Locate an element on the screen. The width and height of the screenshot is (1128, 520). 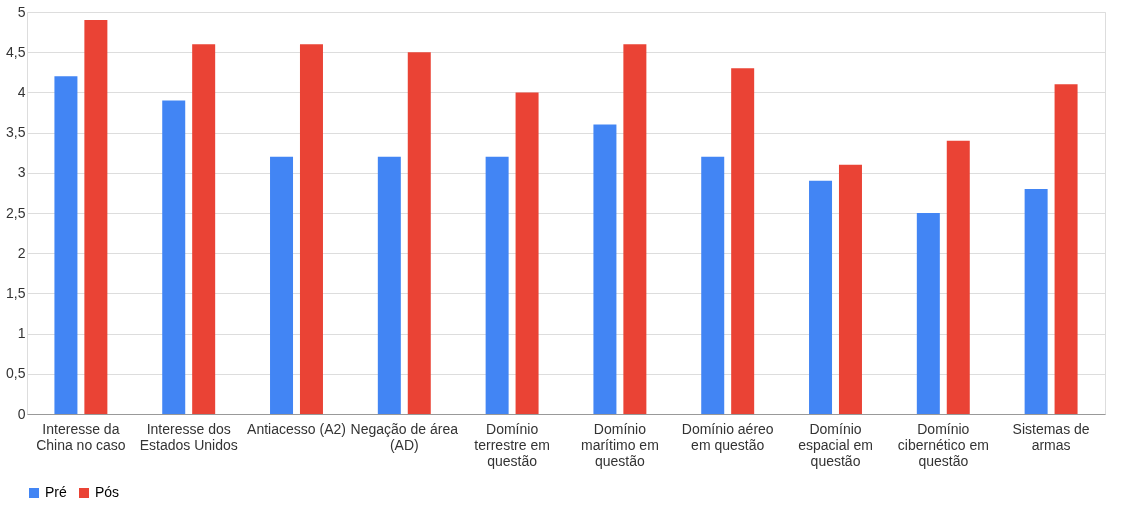
x-tick-label: Antiacesso (A2) is located at coordinates (296, 428).